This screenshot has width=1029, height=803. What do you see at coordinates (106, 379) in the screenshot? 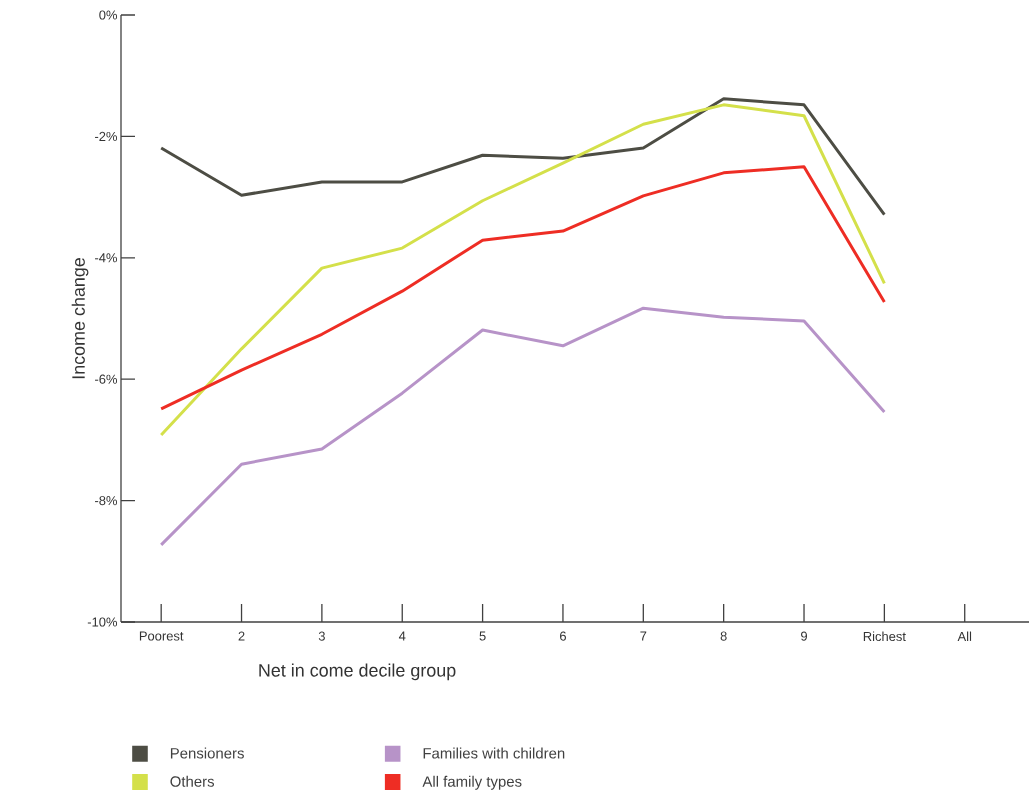
I see `y-tick-label: -6%` at bounding box center [106, 379].